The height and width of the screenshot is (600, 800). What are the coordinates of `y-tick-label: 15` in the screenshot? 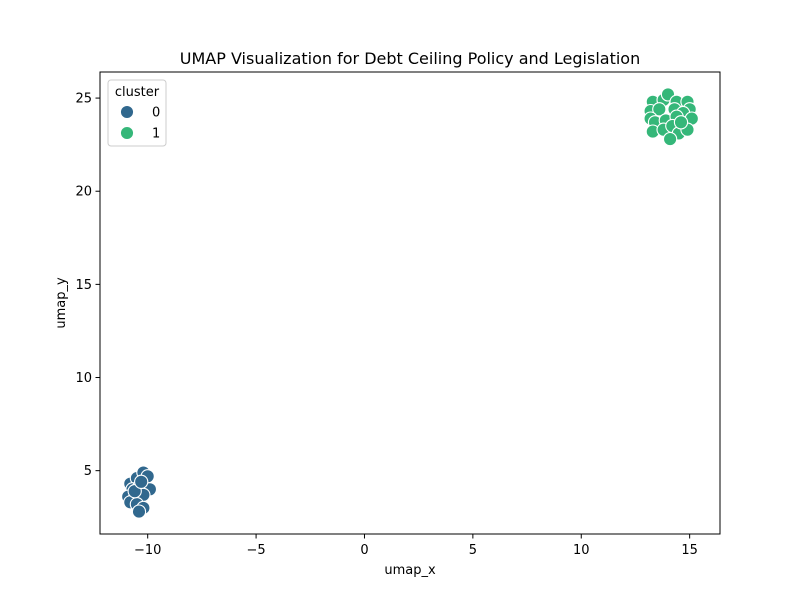 It's located at (83, 285).